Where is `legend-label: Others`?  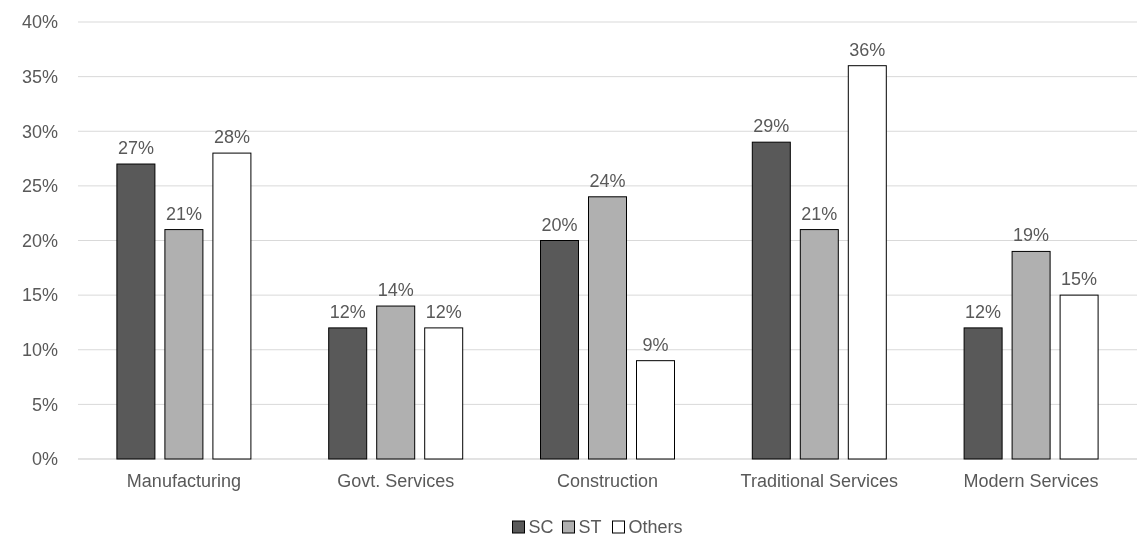 legend-label: Others is located at coordinates (655, 527).